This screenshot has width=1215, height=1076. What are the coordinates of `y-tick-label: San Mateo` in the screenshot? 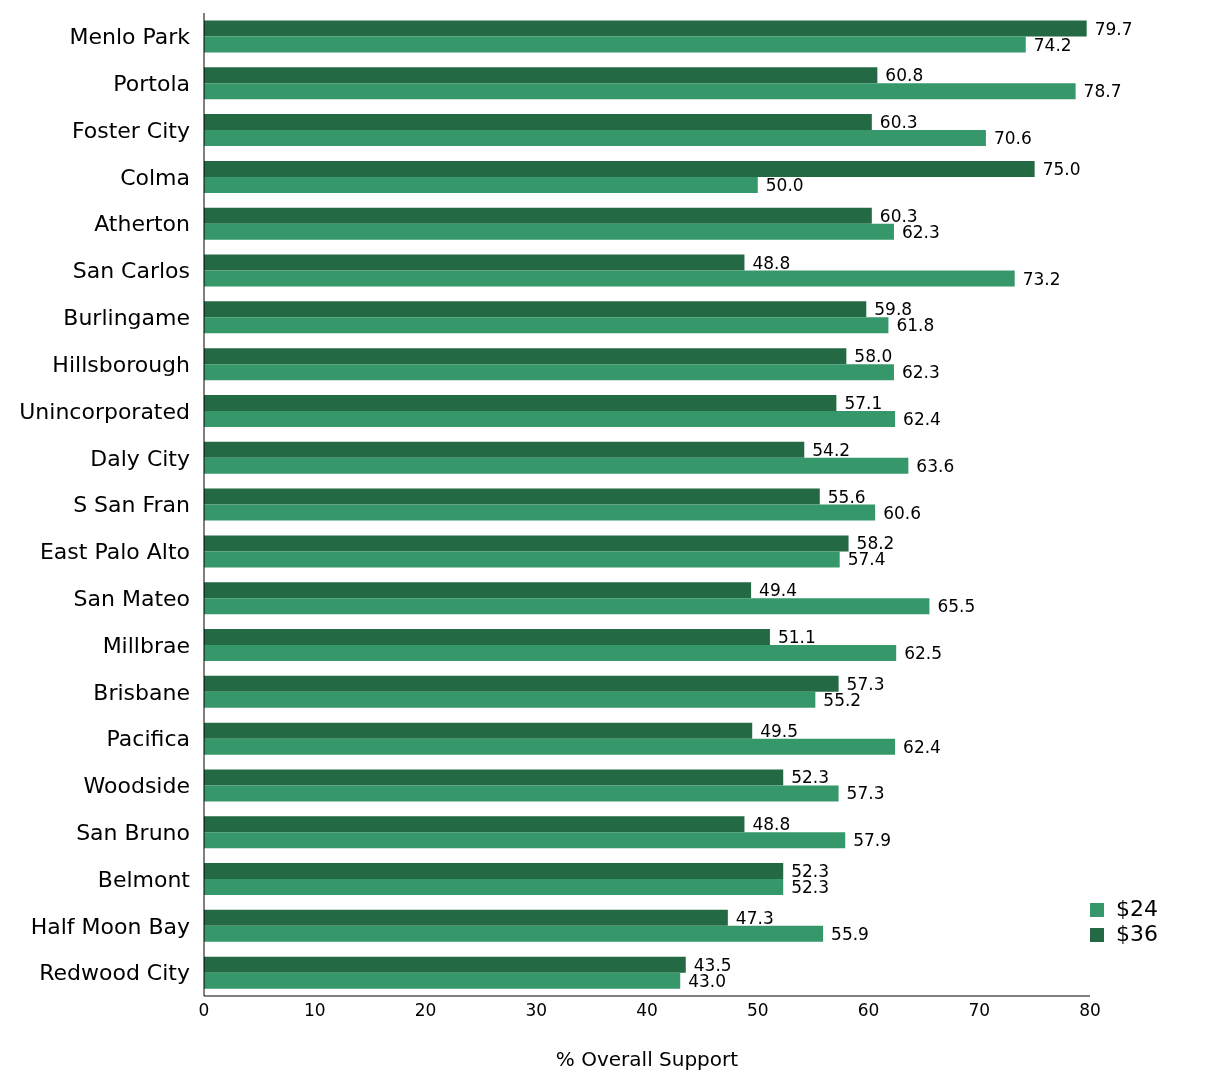 It's located at (131, 598).